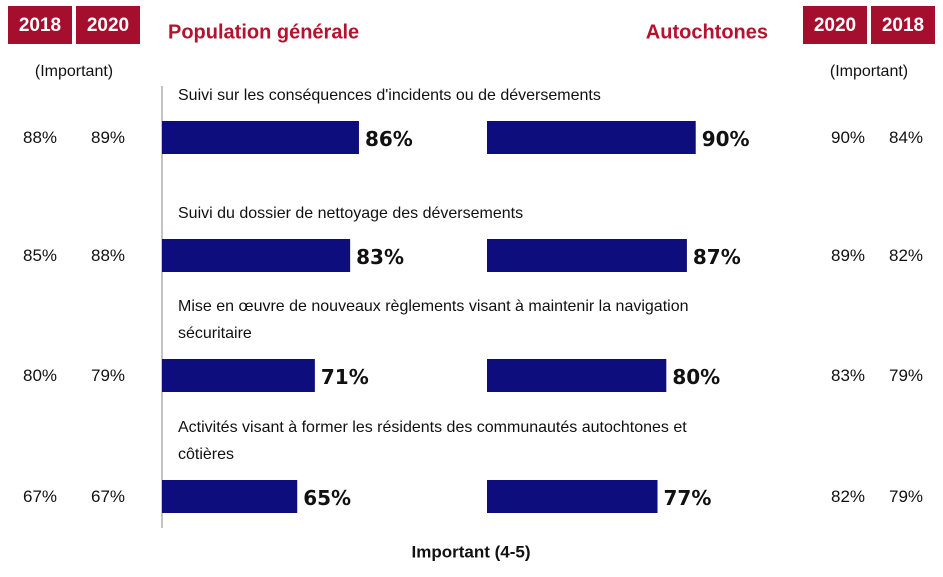 The width and height of the screenshot is (943, 577). I want to click on side-value: 84%, so click(906, 137).